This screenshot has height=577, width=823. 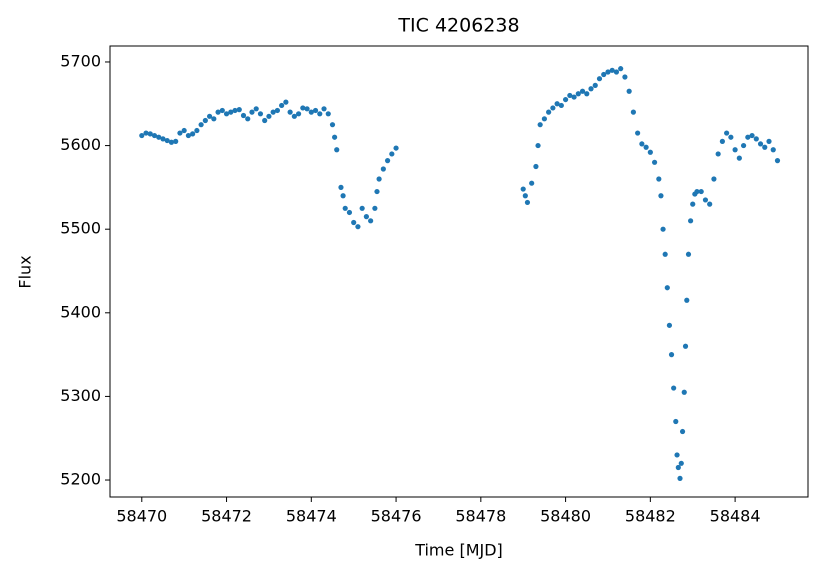 What do you see at coordinates (80, 228) in the screenshot?
I see `y-tick-label: 5500` at bounding box center [80, 228].